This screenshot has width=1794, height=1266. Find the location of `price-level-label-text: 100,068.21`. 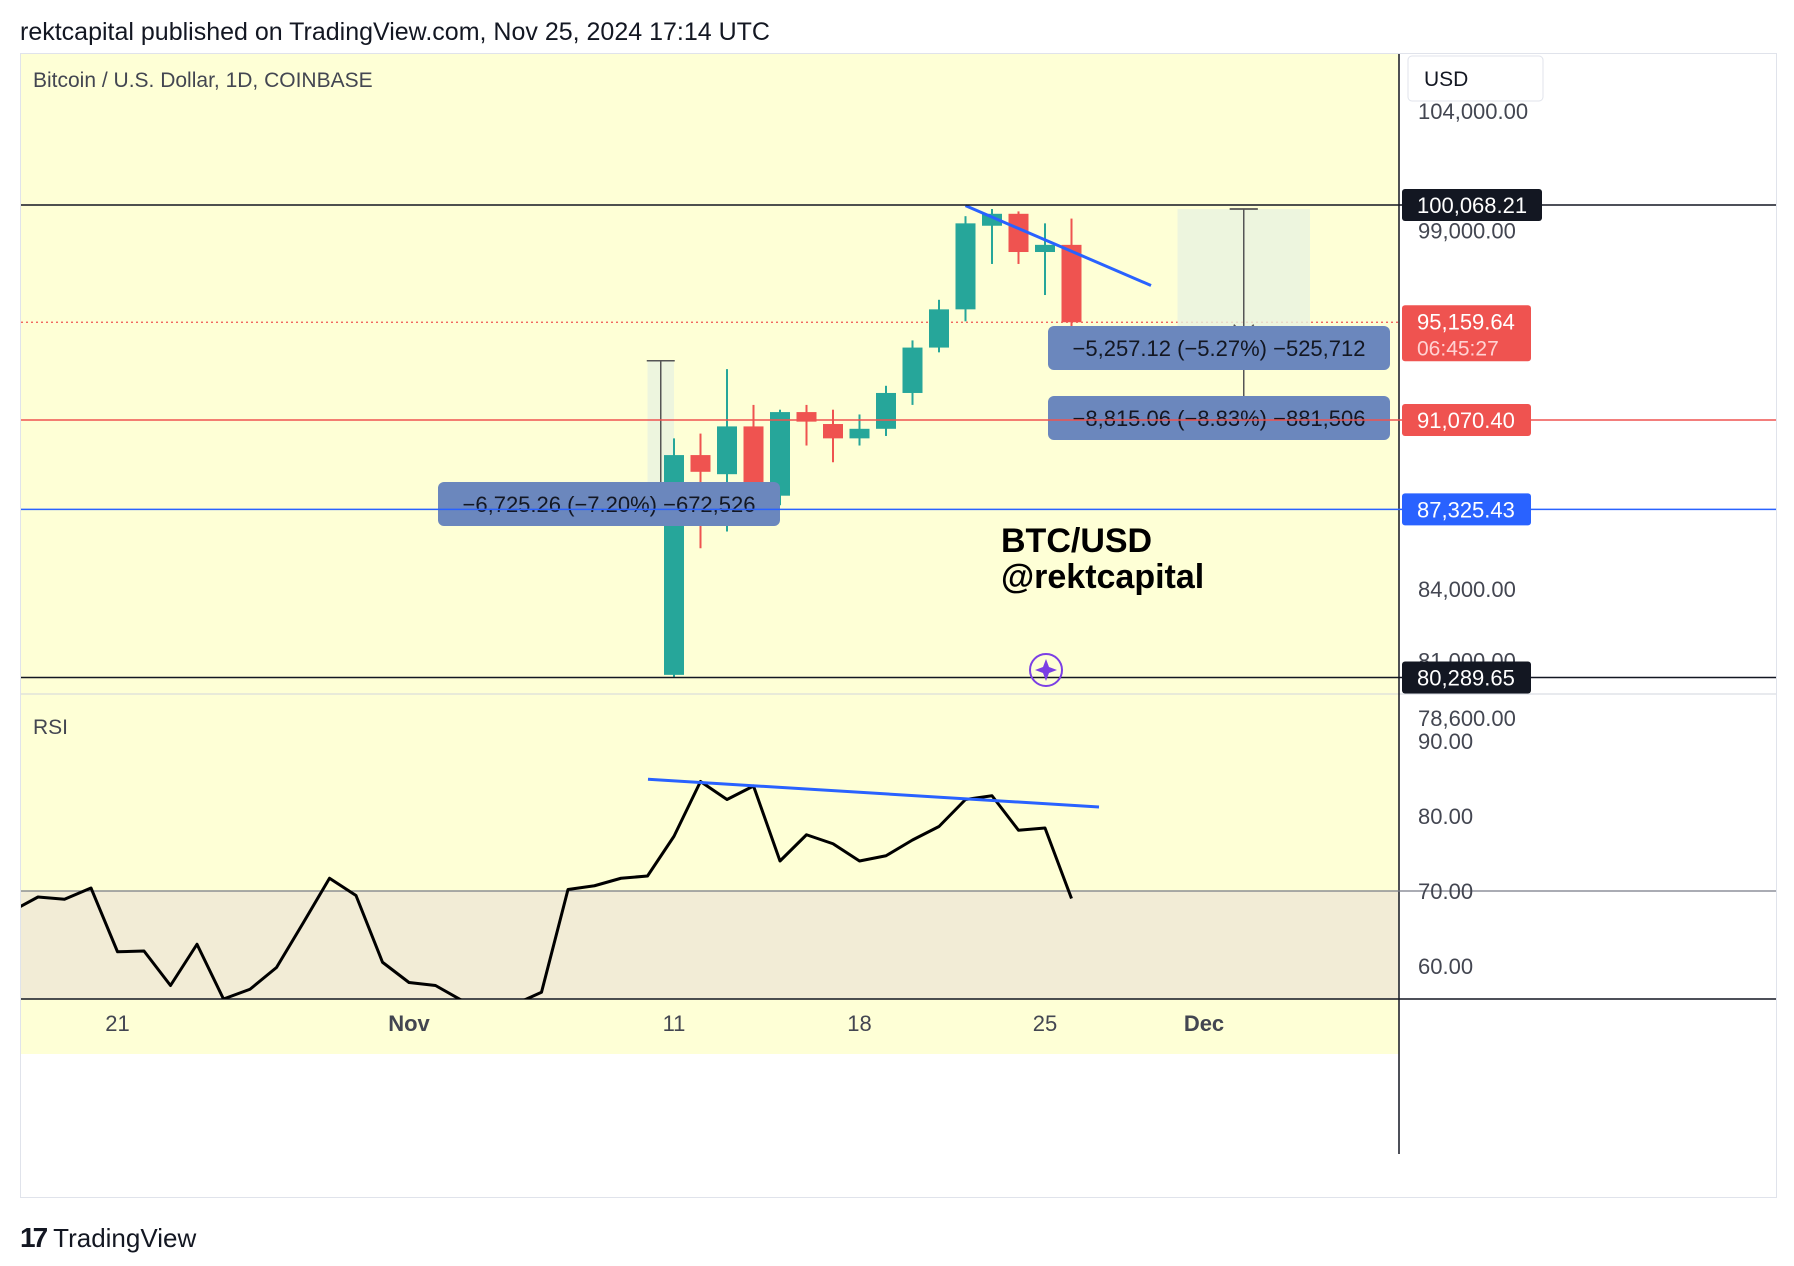

price-level-label-text: 100,068.21 is located at coordinates (1472, 205).